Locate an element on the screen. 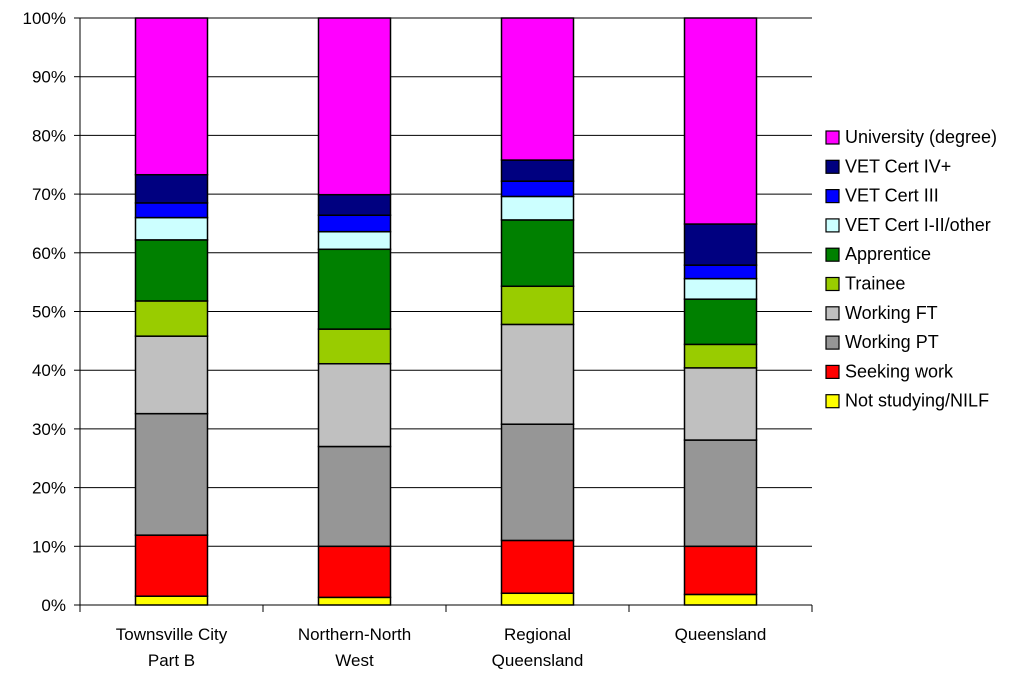  legend-item: University (degree) is located at coordinates (911, 137).